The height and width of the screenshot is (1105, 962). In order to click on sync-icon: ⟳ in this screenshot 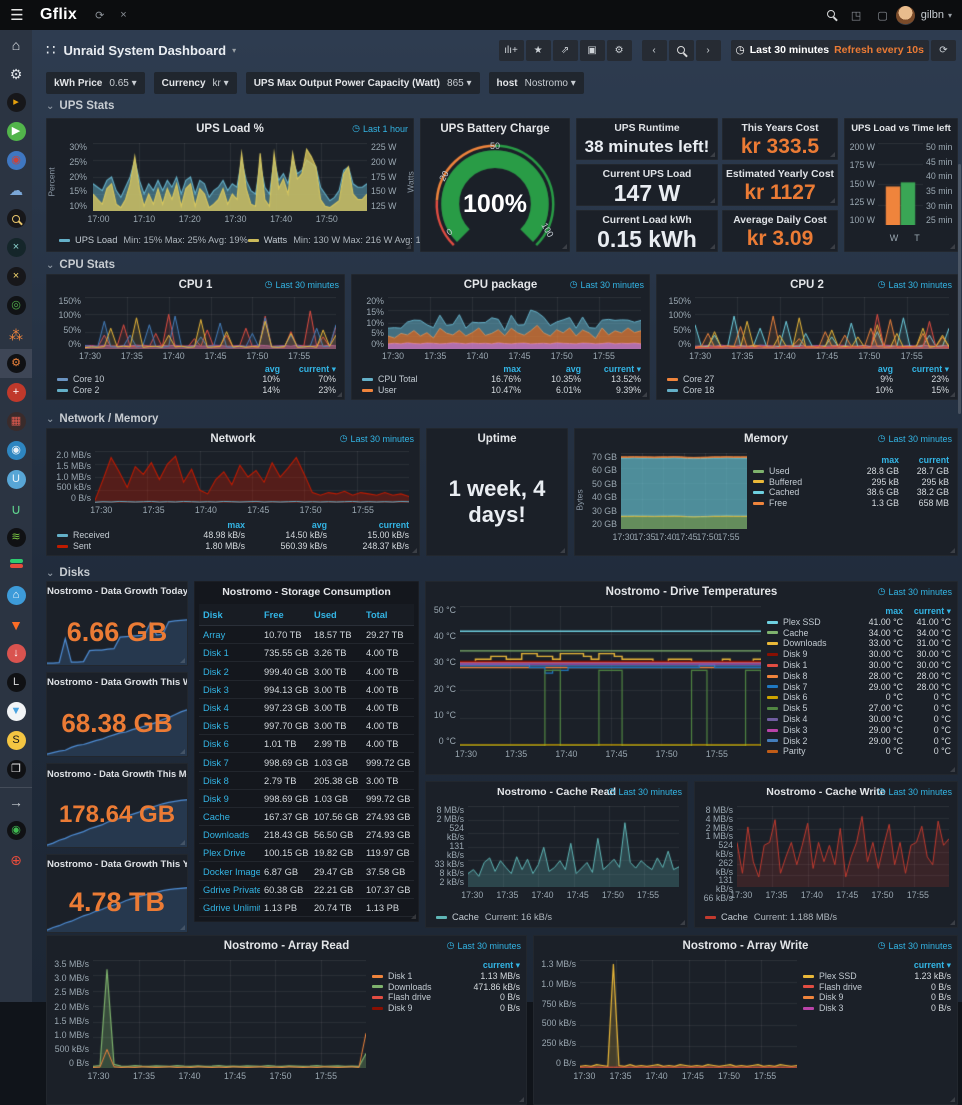, I will do `click(99, 15)`.